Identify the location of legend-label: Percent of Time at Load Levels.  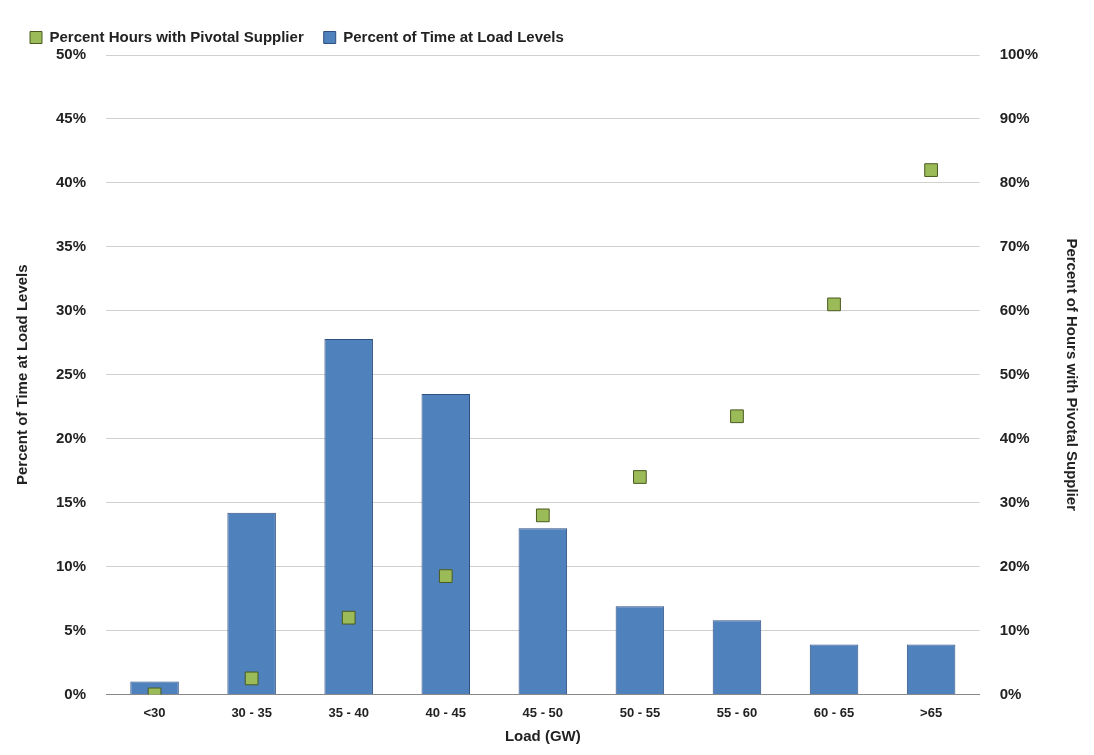
(453, 36).